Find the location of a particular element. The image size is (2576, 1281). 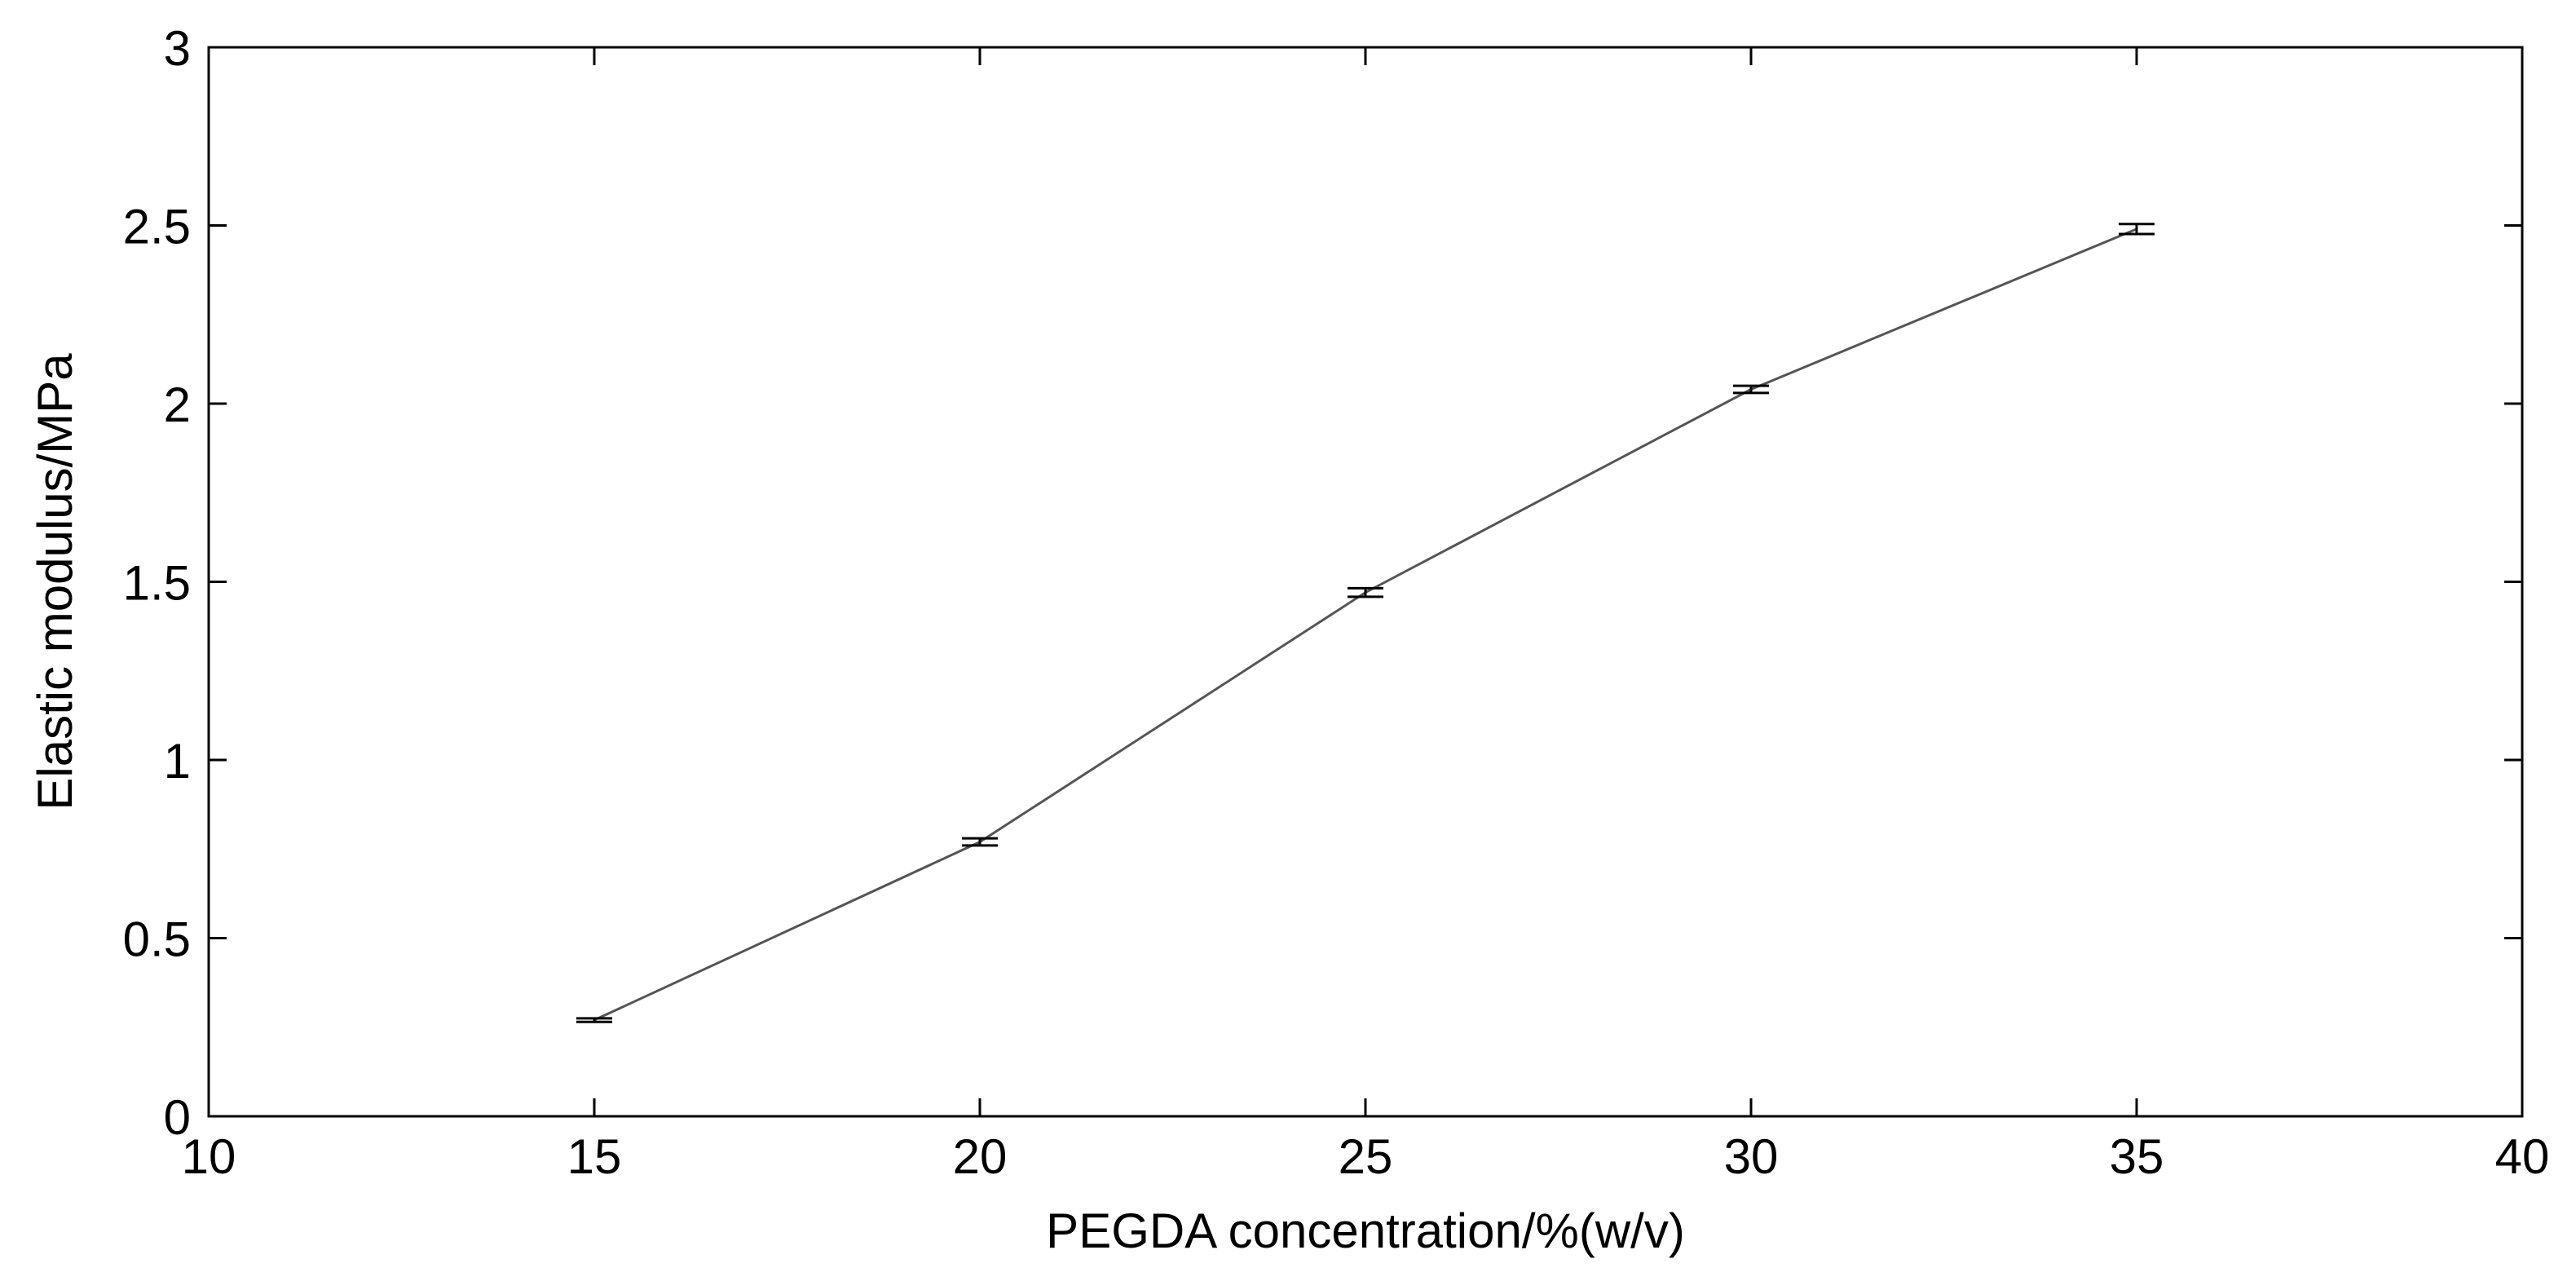

x-tick-label: 20 is located at coordinates (980, 1156).